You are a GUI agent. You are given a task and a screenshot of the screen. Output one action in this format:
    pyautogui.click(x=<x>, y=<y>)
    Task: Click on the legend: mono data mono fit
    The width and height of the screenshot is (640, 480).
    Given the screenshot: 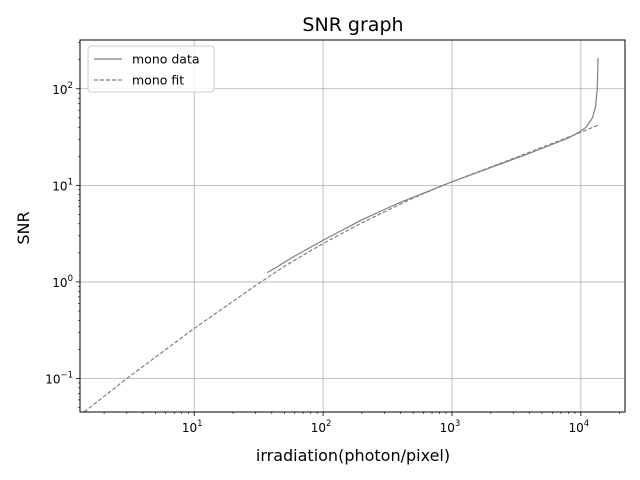 What is the action you would take?
    pyautogui.click(x=151, y=69)
    